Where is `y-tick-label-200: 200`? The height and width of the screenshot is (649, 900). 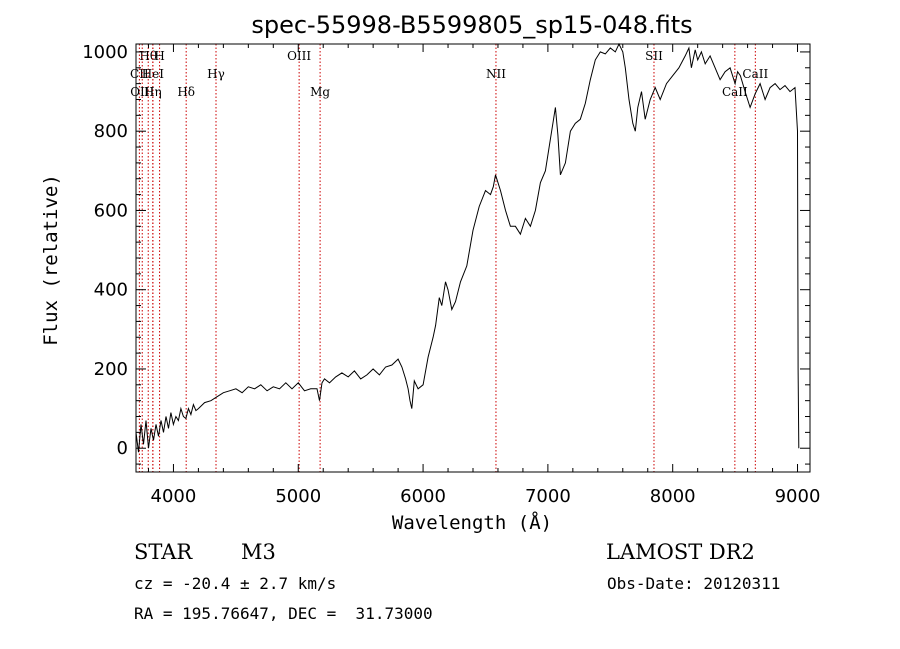
y-tick-label-200: 200 is located at coordinates (111, 369).